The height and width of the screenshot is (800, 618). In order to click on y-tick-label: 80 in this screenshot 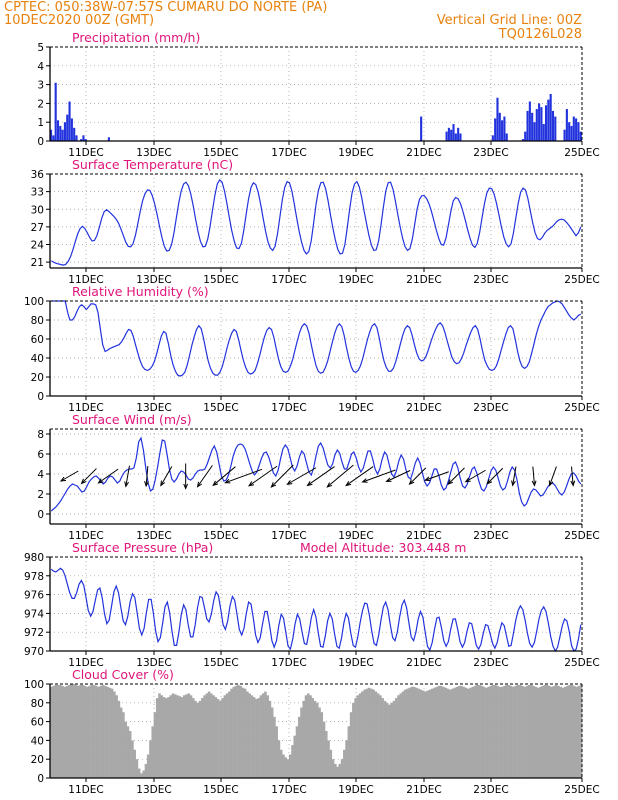, I will do `click(37, 321)`.